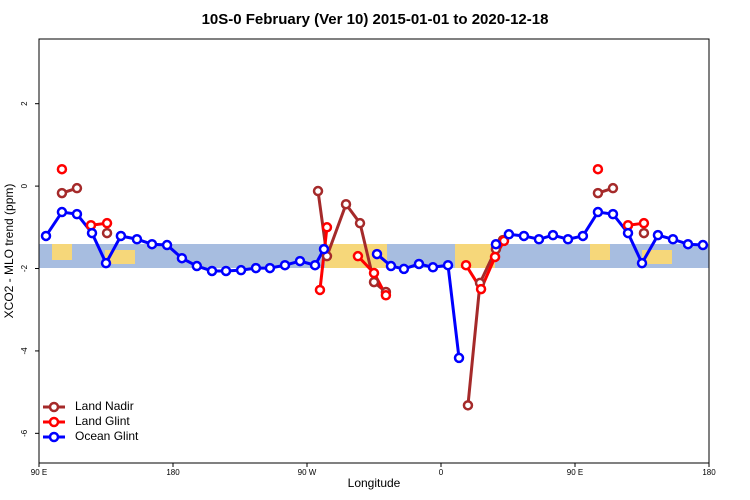  Describe the element at coordinates (9, 251) in the screenshot. I see `y-axis-label: XCO2 - MLO trend (ppm)` at that location.